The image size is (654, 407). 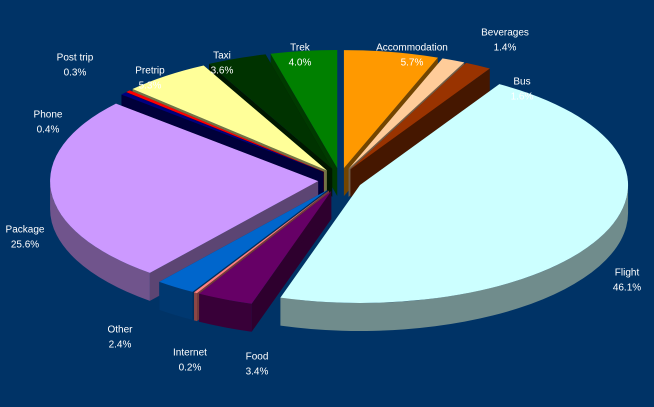 I want to click on slice-label: Phone, so click(x=48, y=115).